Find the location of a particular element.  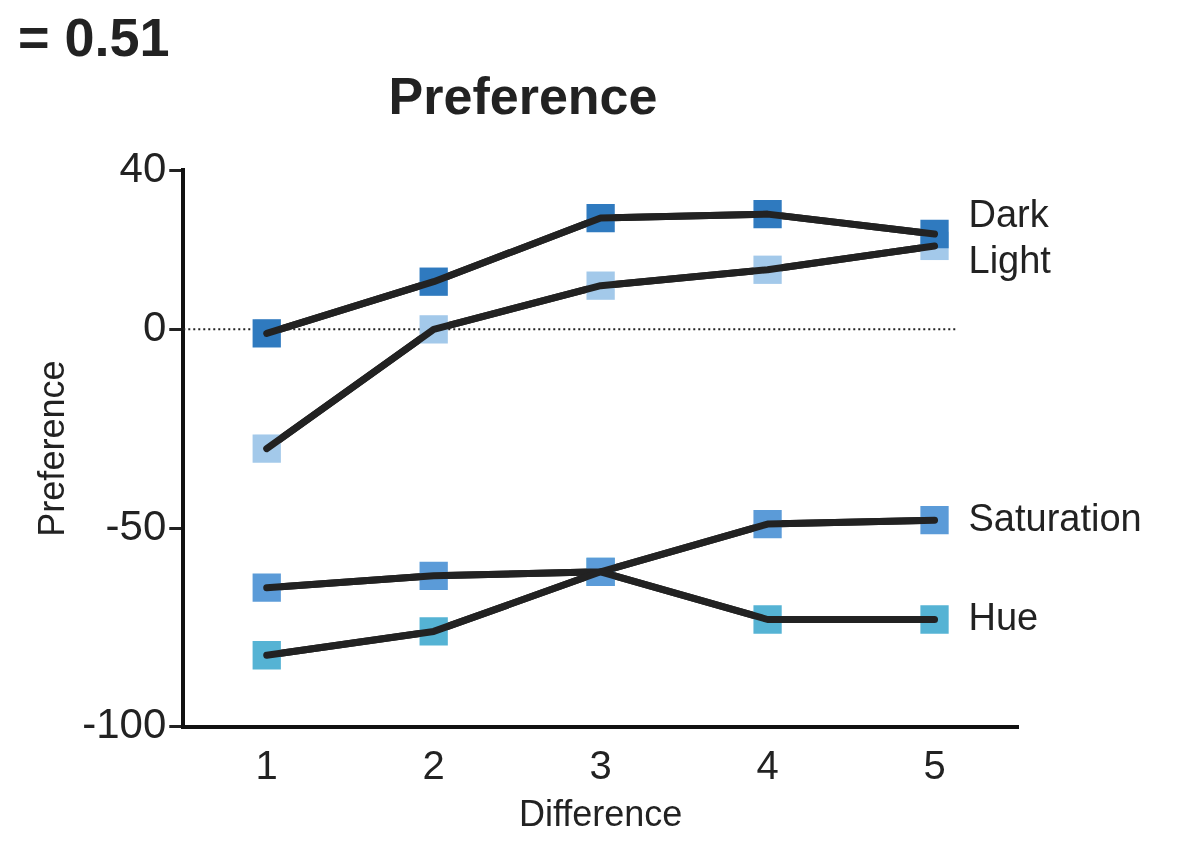

series-label: Hue is located at coordinates (1003, 616).